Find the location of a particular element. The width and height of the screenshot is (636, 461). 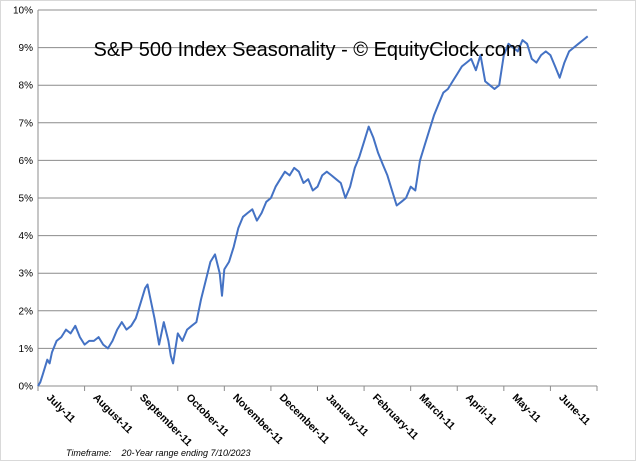

y-tick-labels: 0% 1% 2% 3% 4% 5% 6% 7% 8% 9% 10% is located at coordinates (23, 199).